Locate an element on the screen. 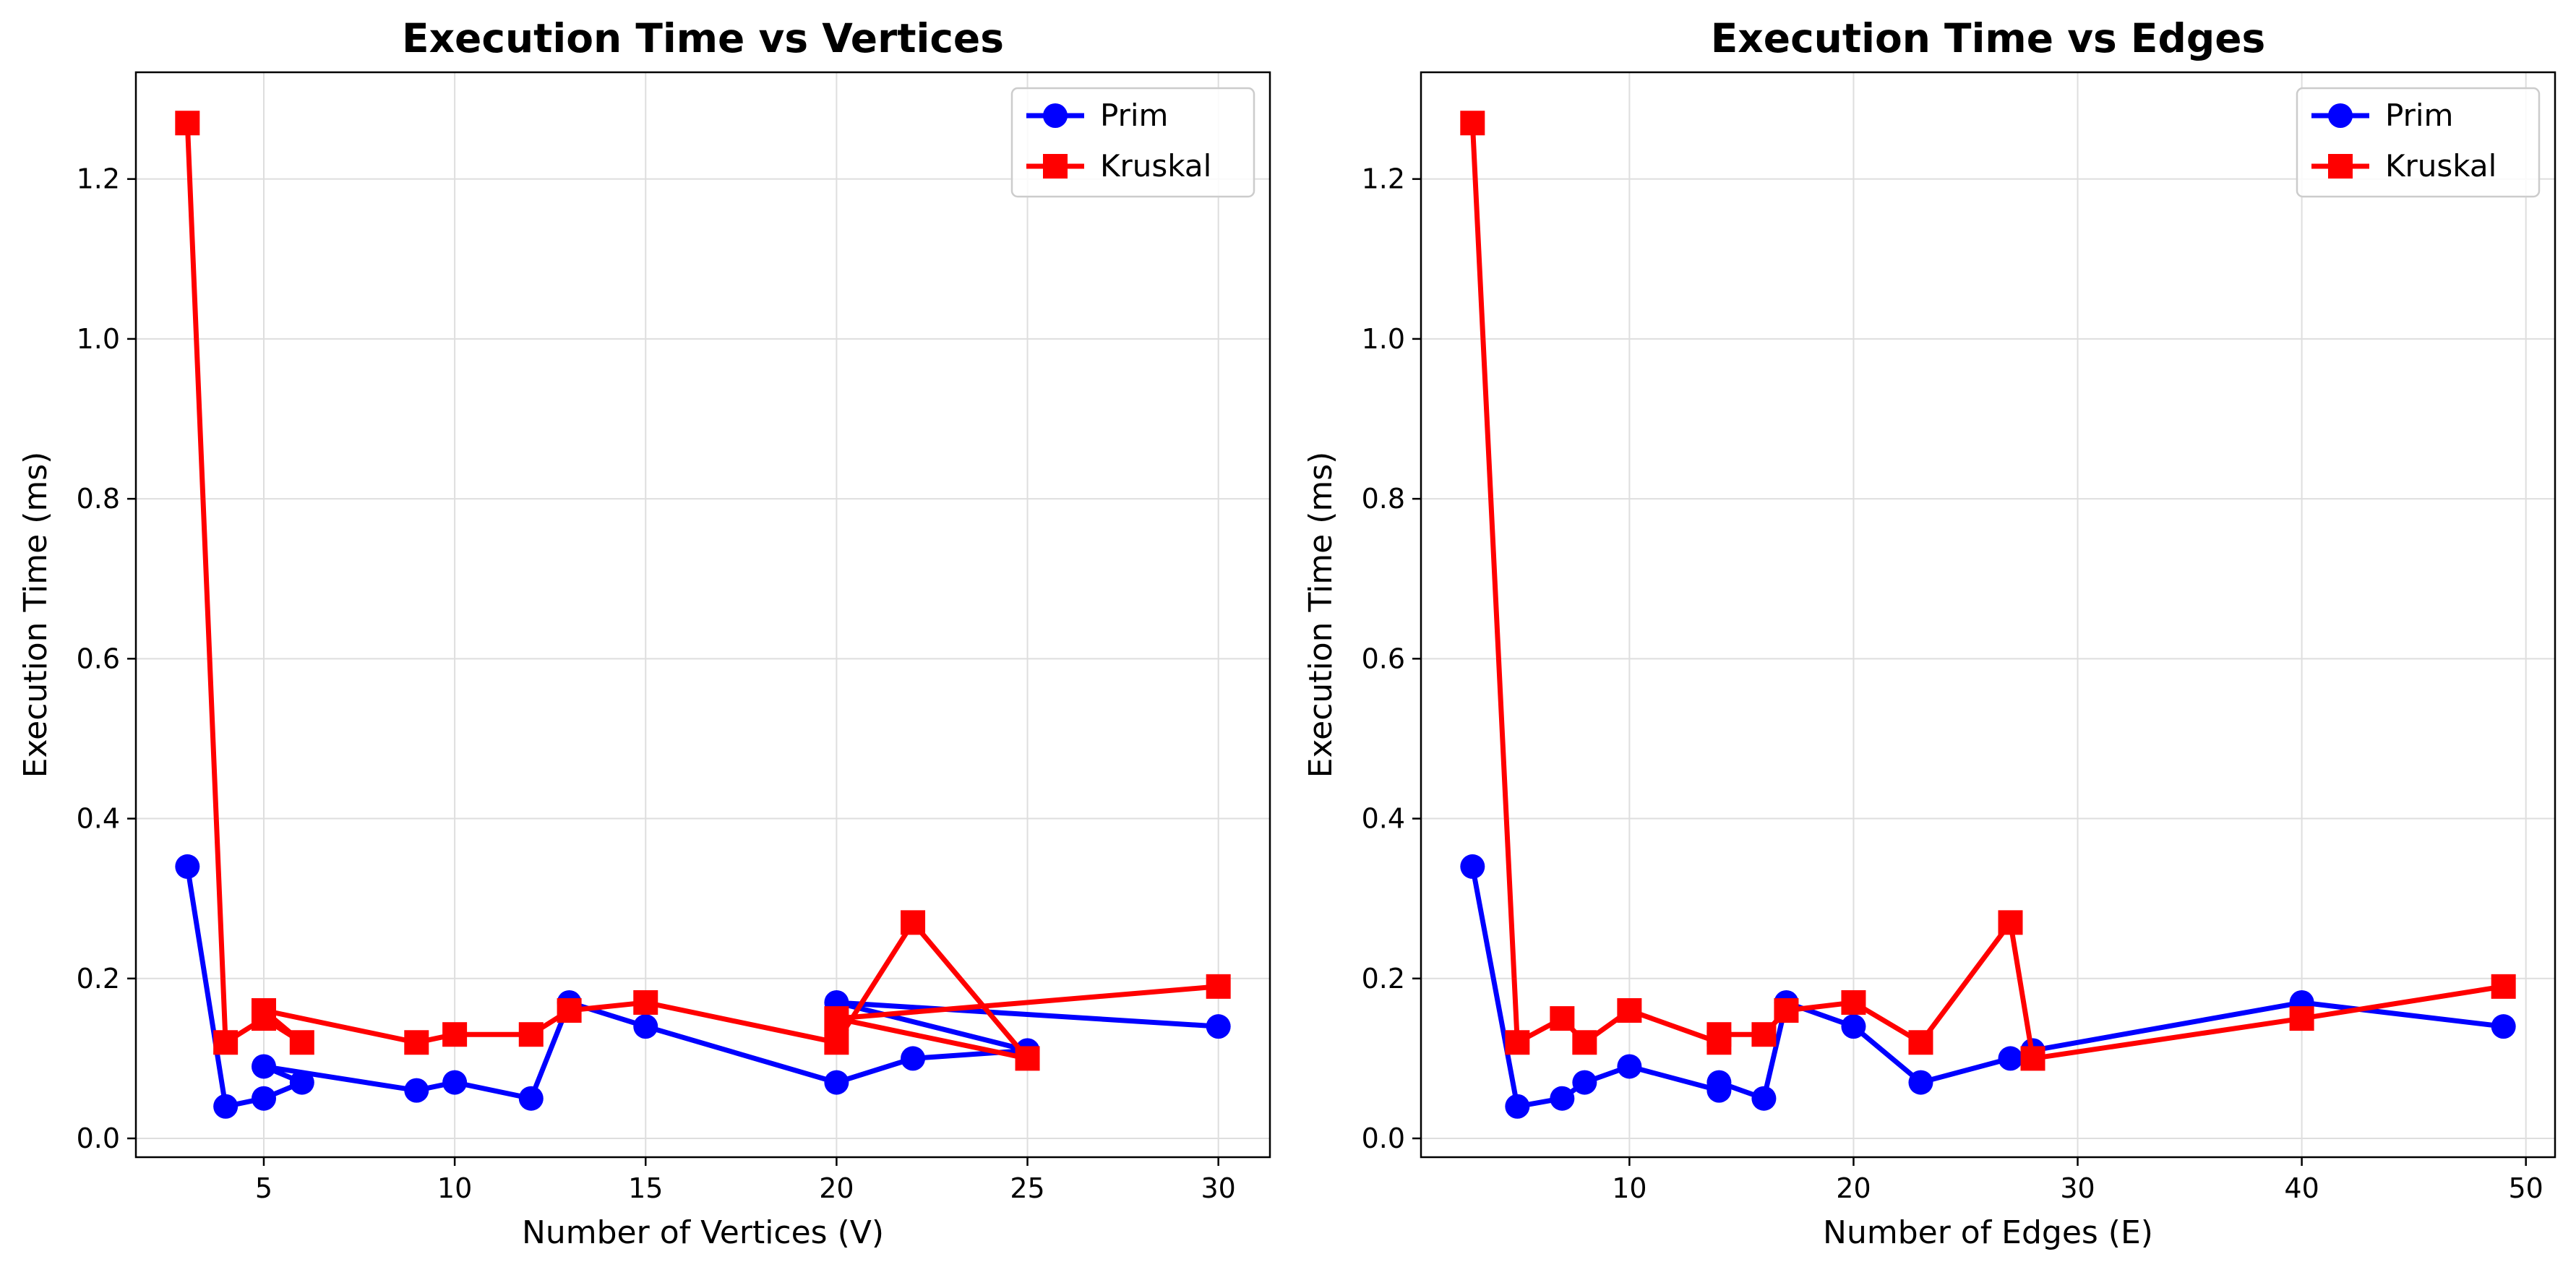  x-tick-label: 15 is located at coordinates (646, 1188).